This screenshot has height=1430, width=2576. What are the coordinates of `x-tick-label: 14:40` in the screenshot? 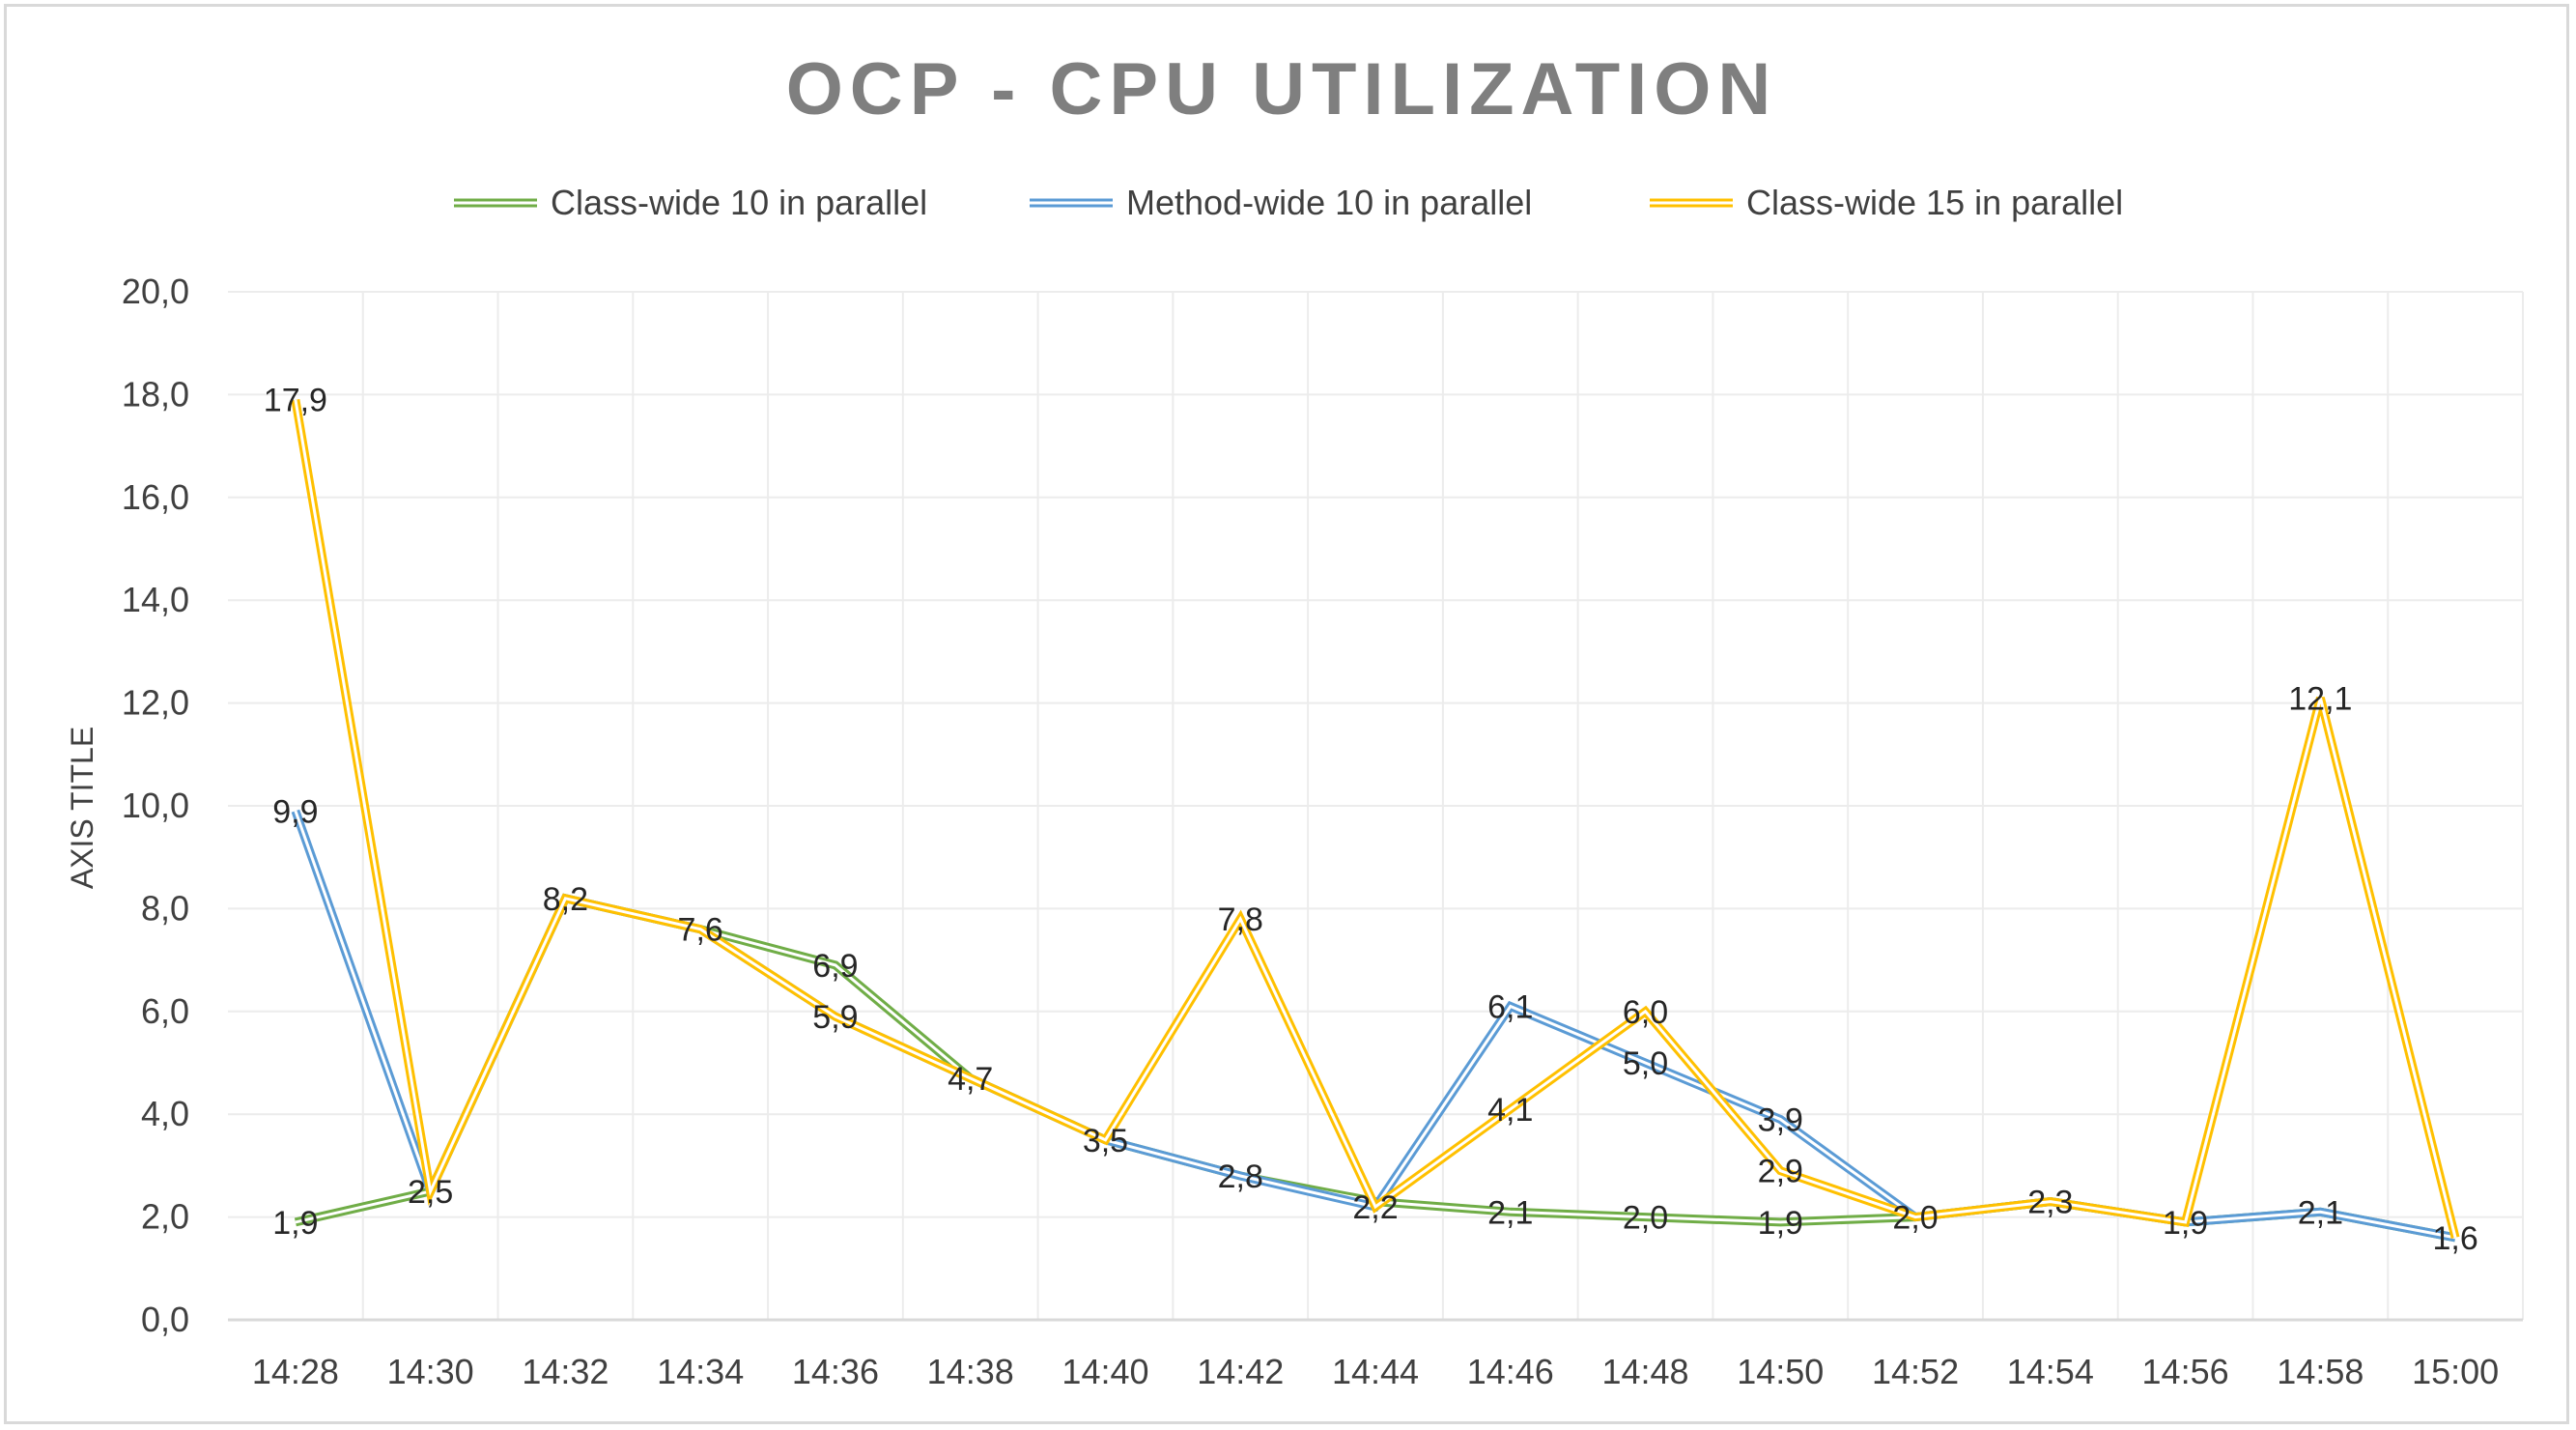 It's located at (1105, 1371).